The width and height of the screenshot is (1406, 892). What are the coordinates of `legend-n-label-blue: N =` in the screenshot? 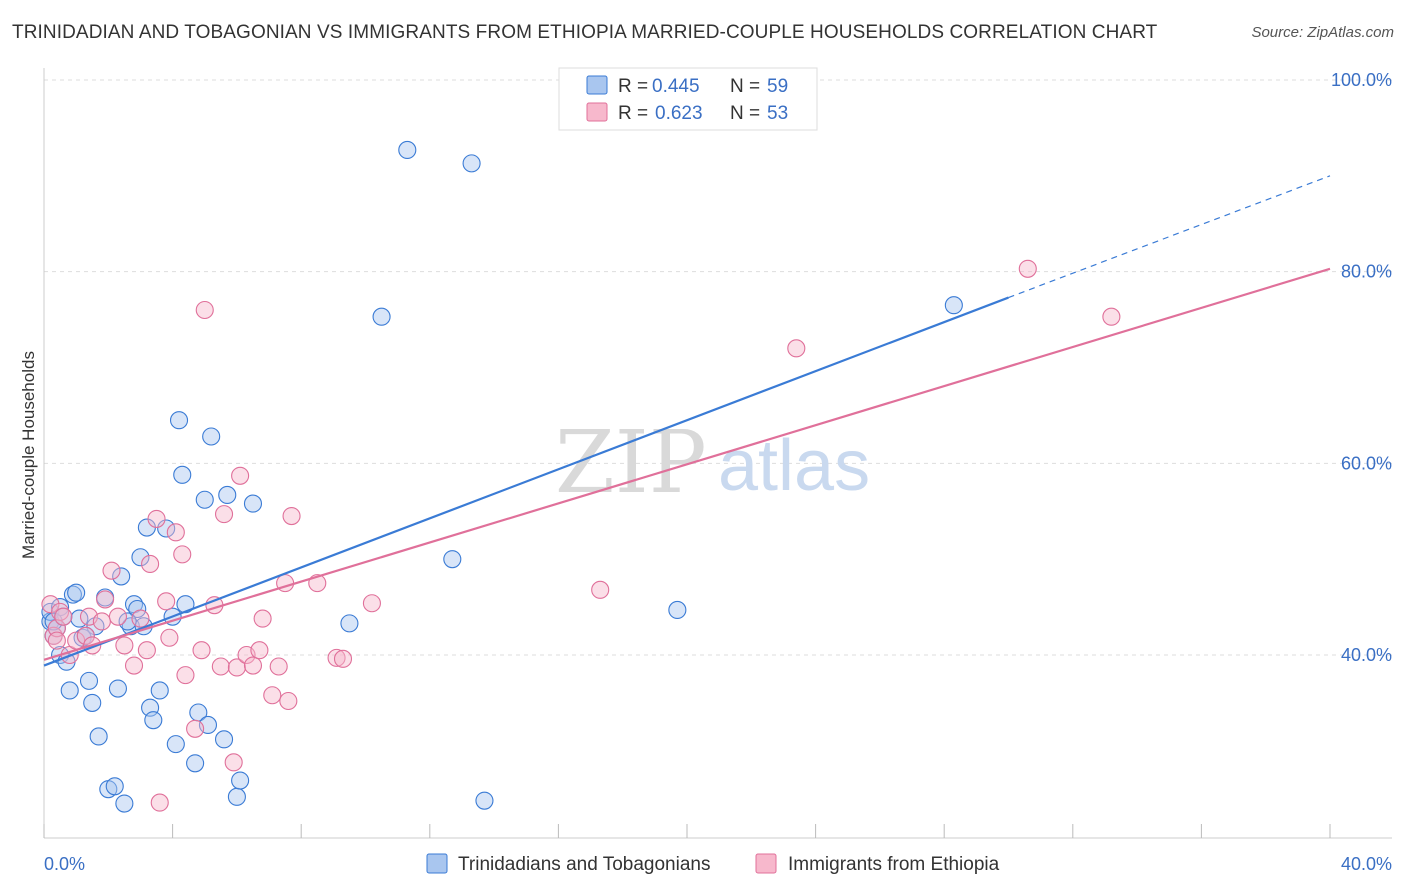 It's located at (745, 86).